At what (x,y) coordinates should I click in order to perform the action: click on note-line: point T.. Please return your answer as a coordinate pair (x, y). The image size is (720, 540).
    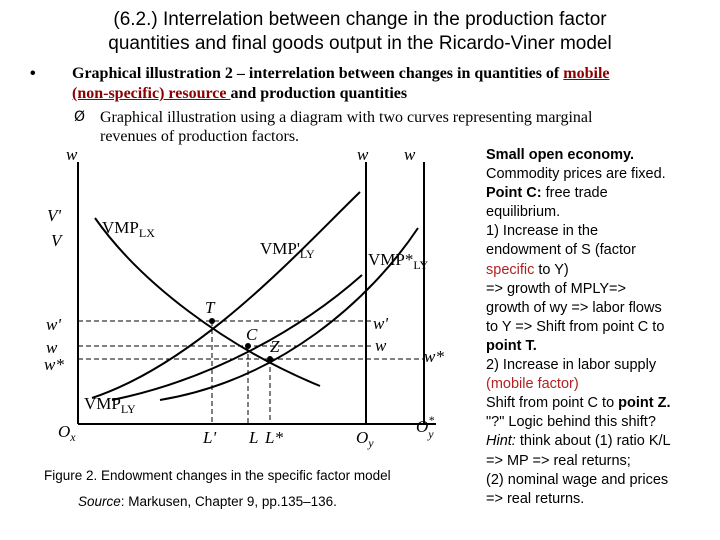
    Looking at the image, I should click on (511, 345).